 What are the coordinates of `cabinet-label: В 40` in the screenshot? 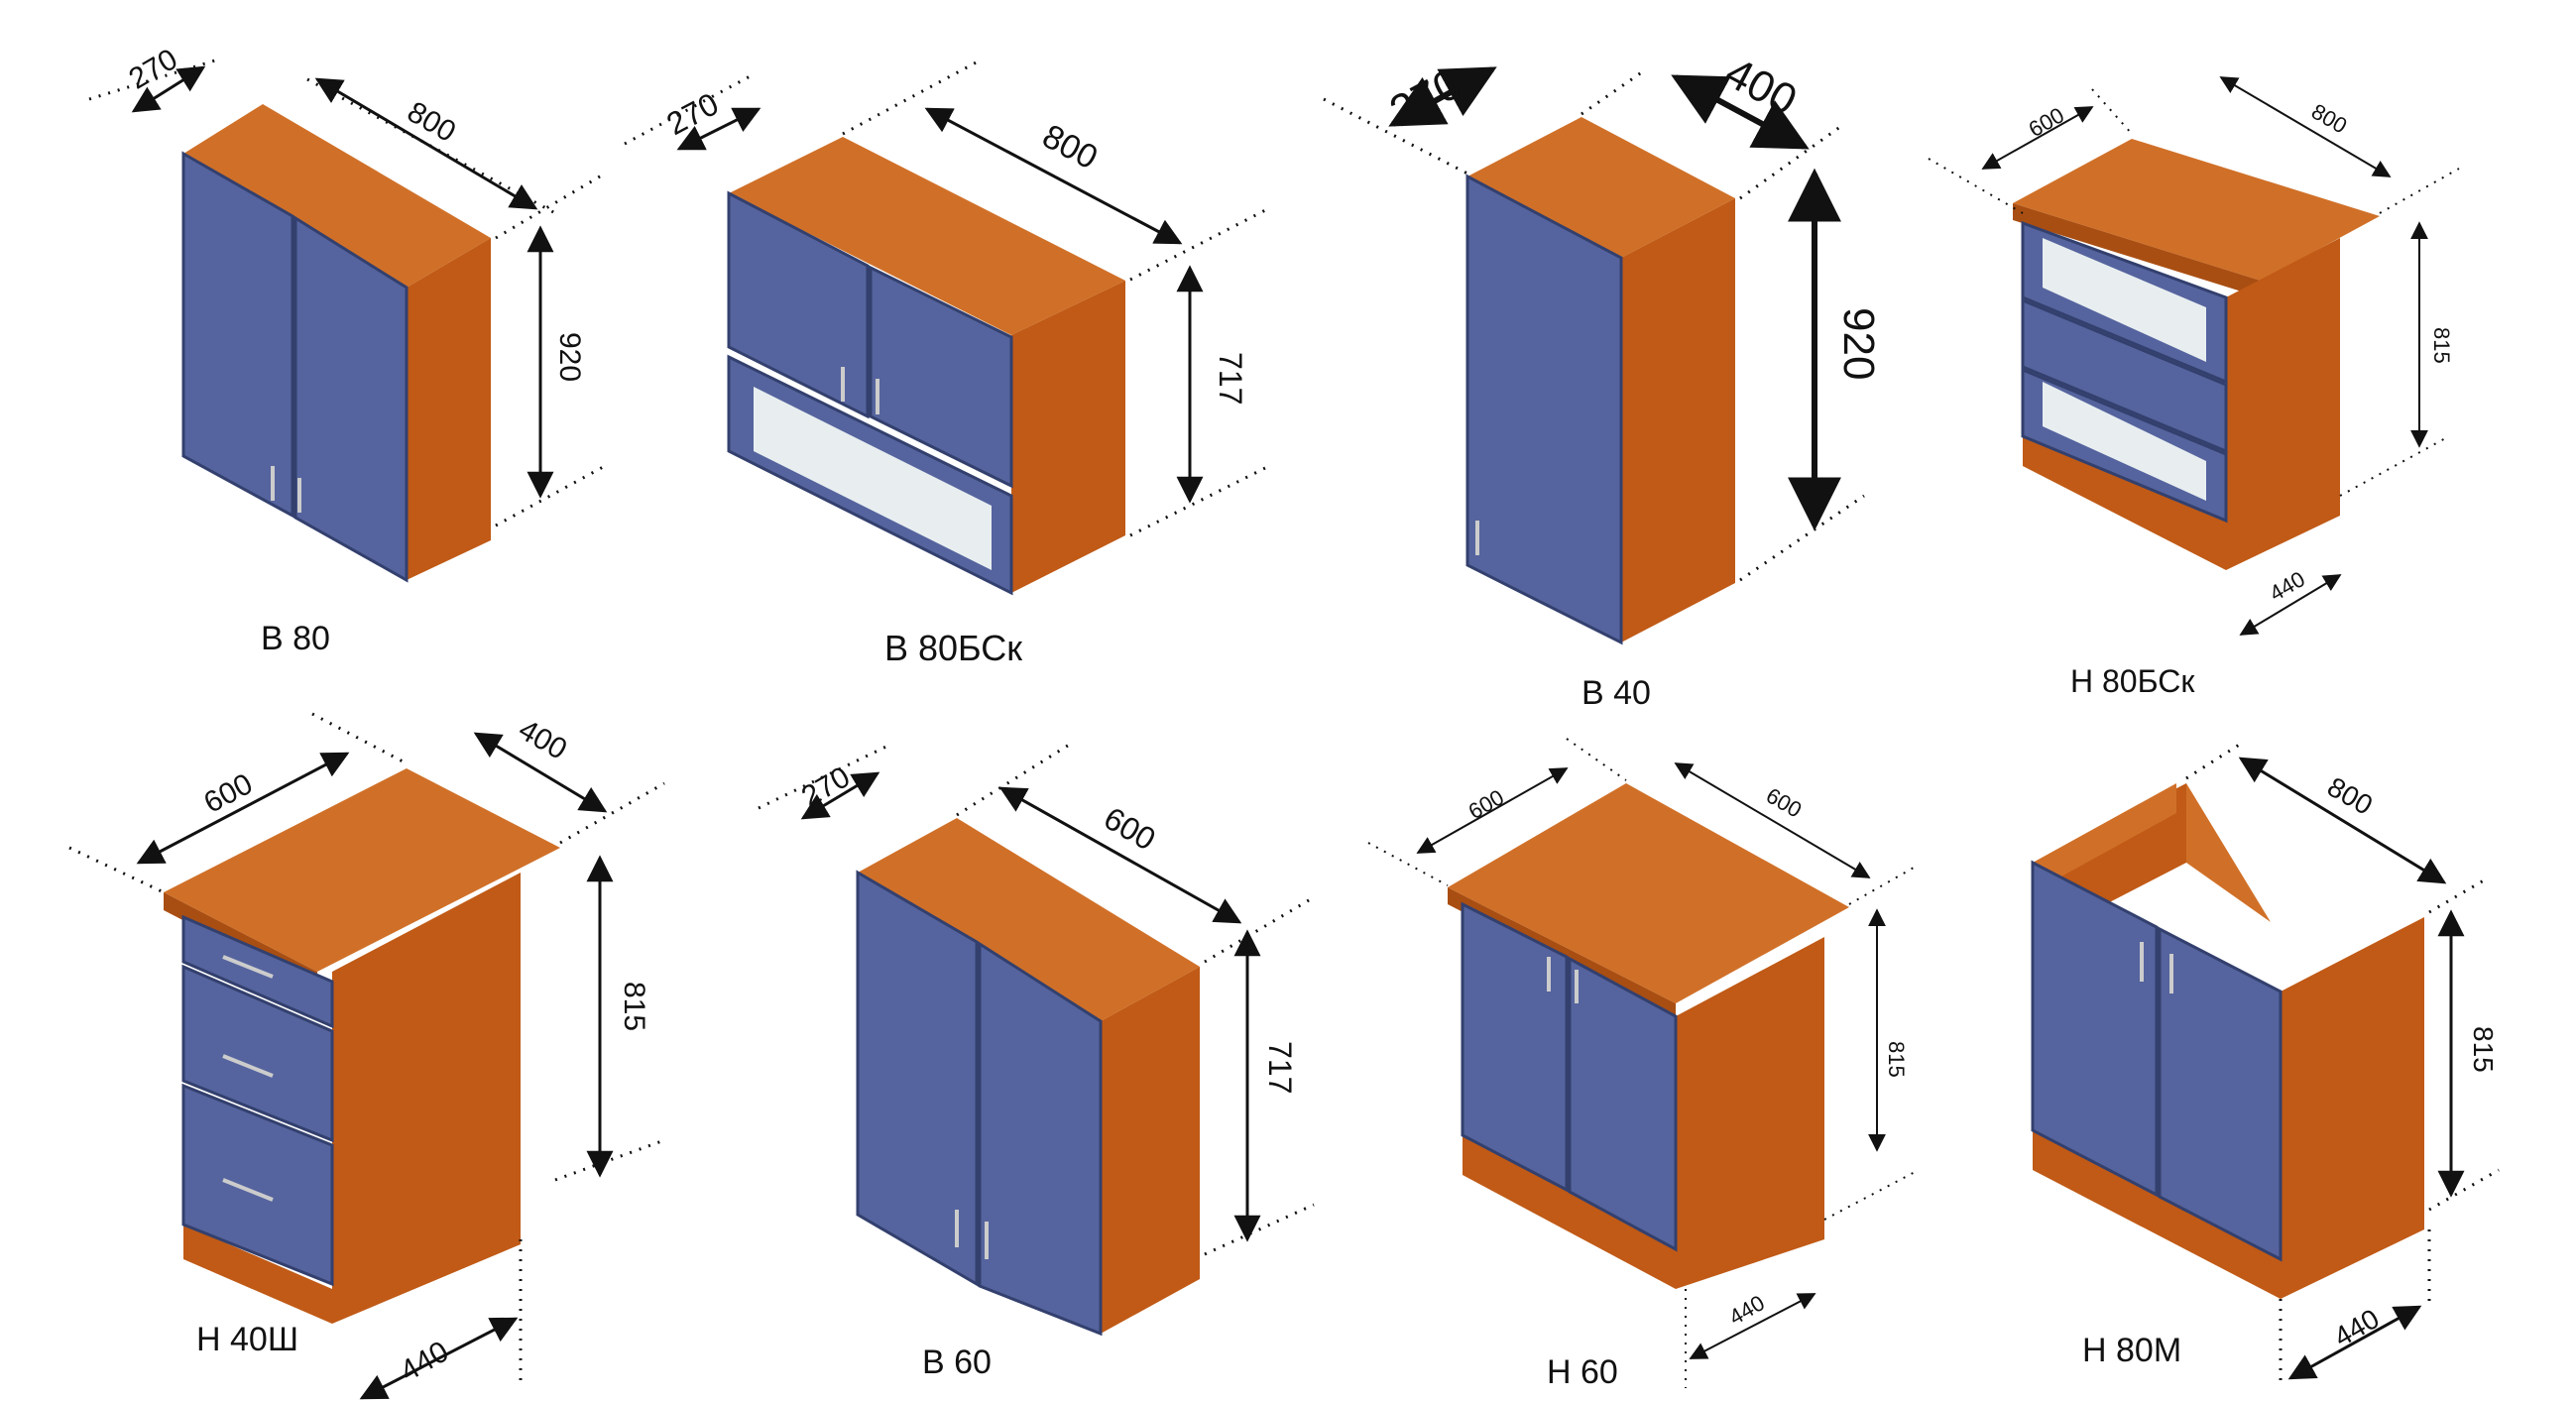 It's located at (1616, 693).